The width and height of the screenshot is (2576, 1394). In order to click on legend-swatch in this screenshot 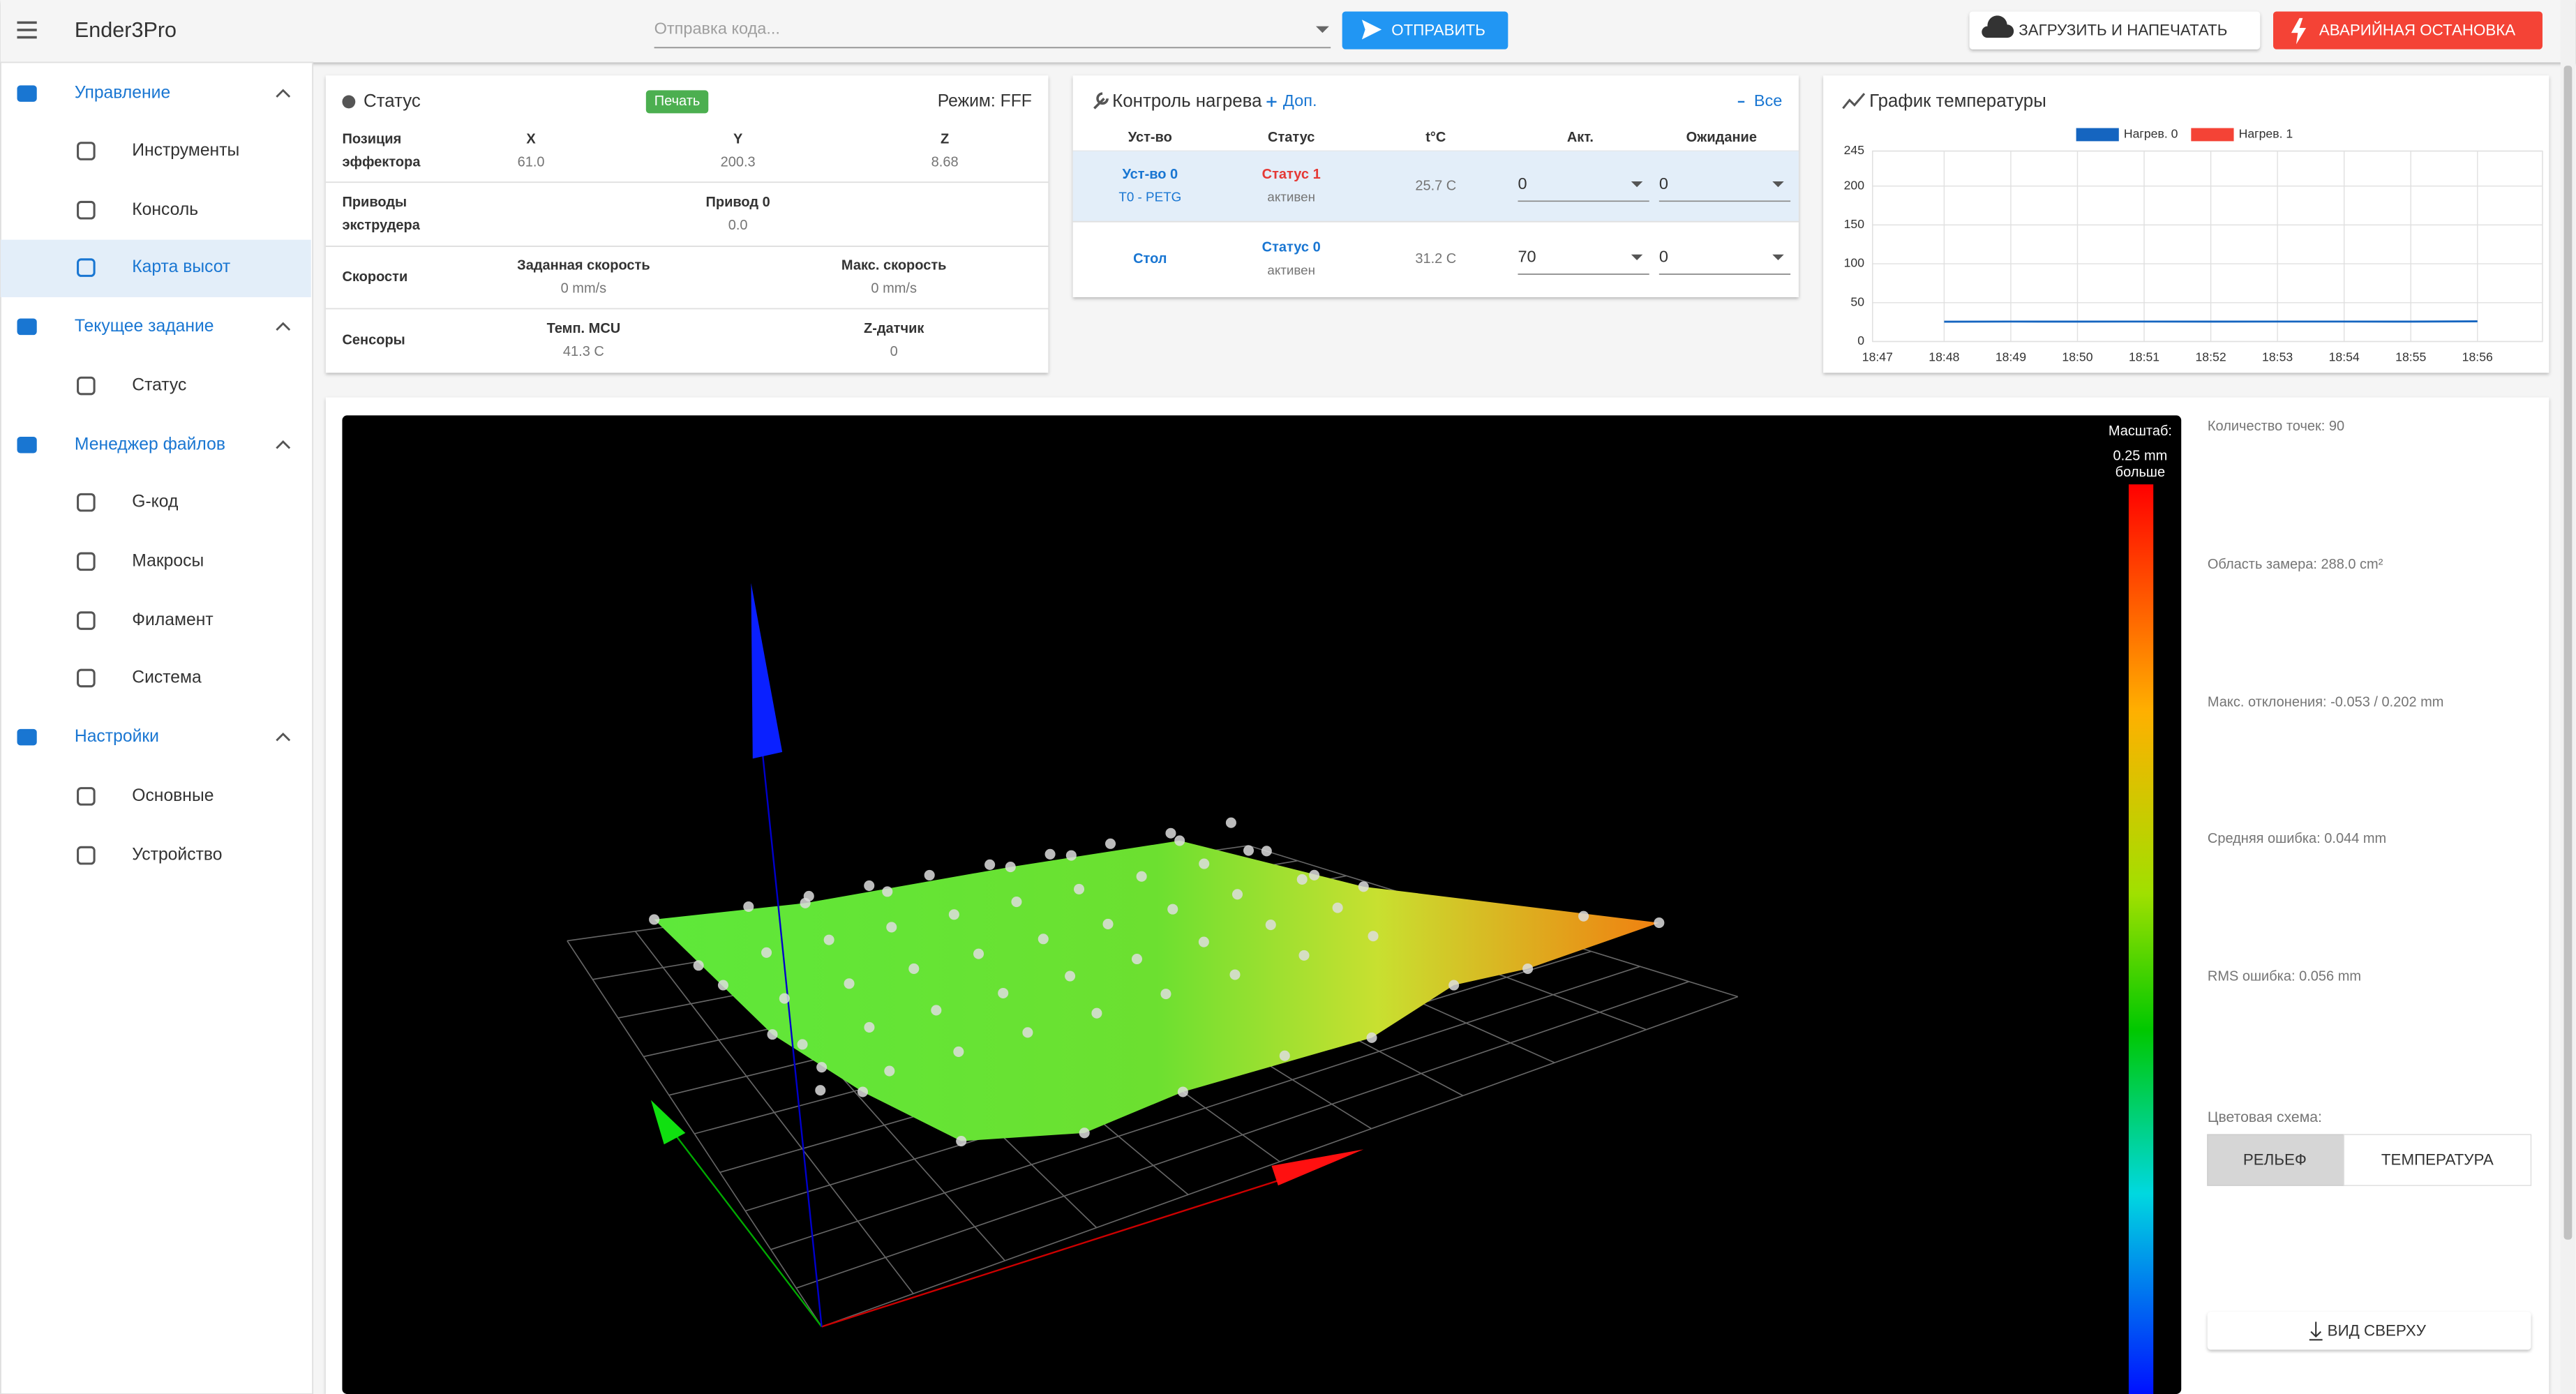, I will do `click(2097, 135)`.